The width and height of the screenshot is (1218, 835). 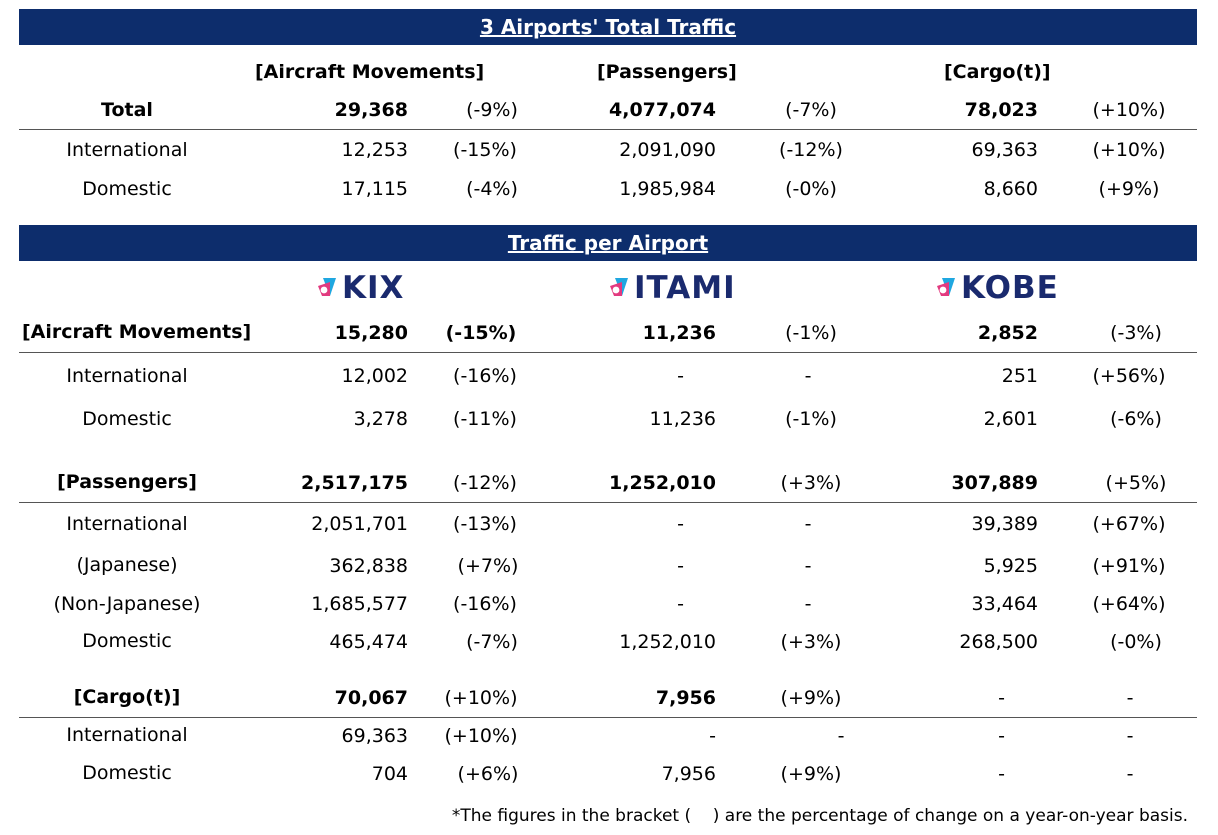 What do you see at coordinates (371, 698) in the screenshot?
I see `kix-value: 70,067` at bounding box center [371, 698].